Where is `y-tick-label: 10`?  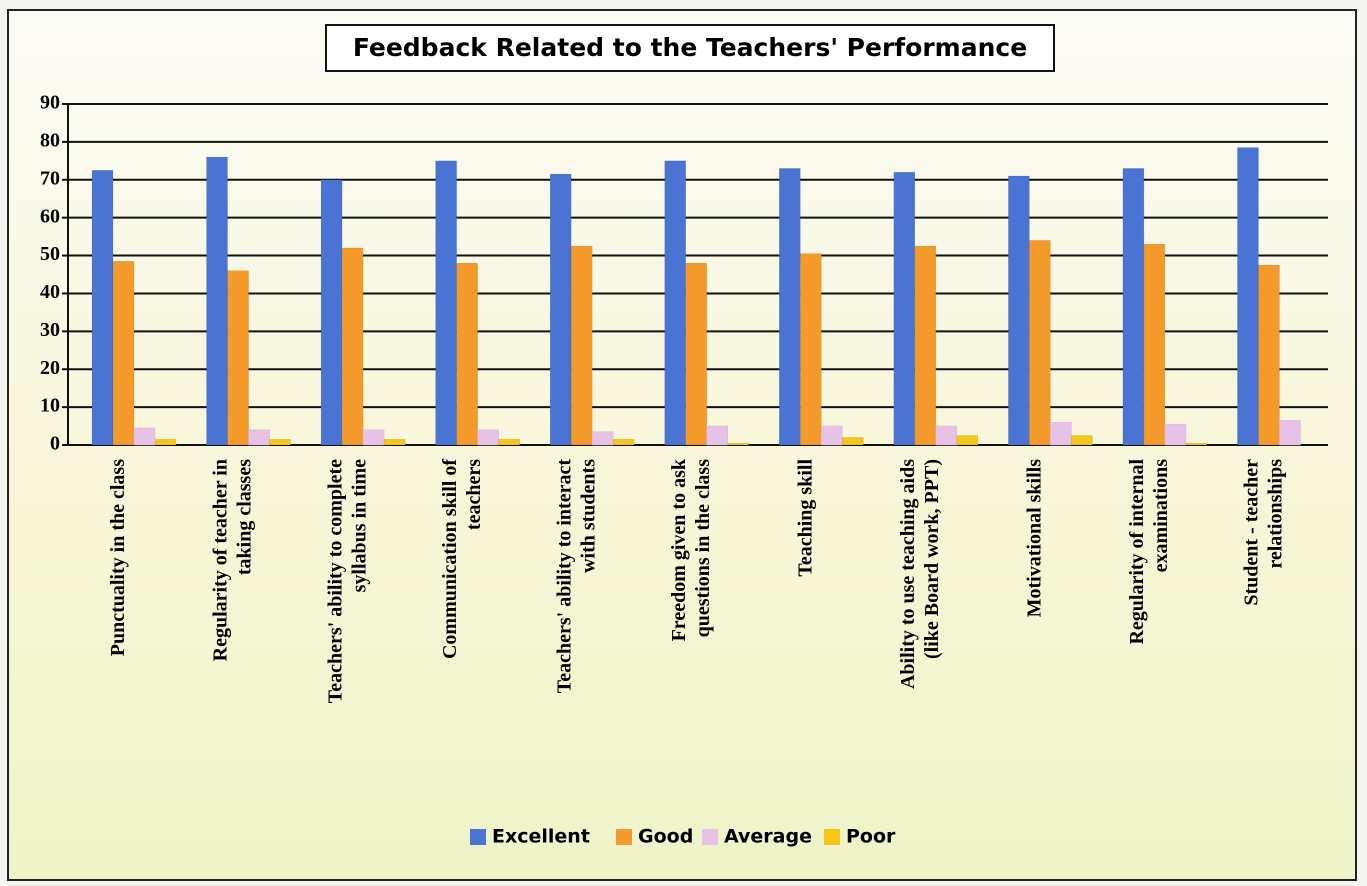 y-tick-label: 10 is located at coordinates (50, 406).